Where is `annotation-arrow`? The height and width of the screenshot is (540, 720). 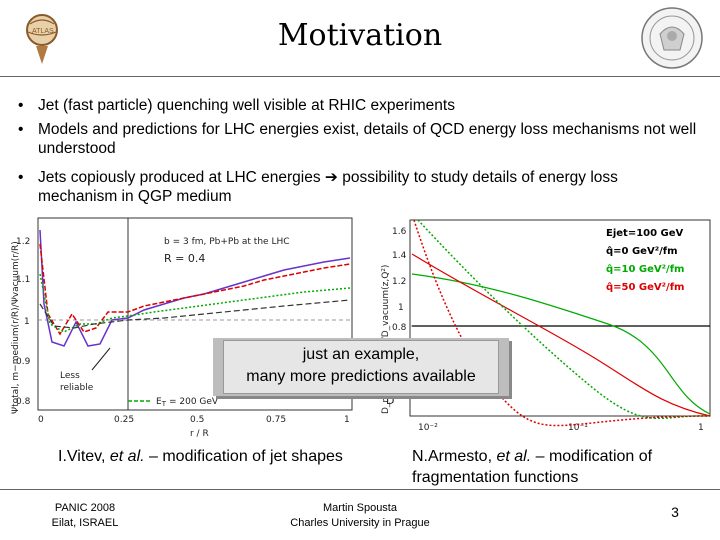
annotation-arrow is located at coordinates (101, 359).